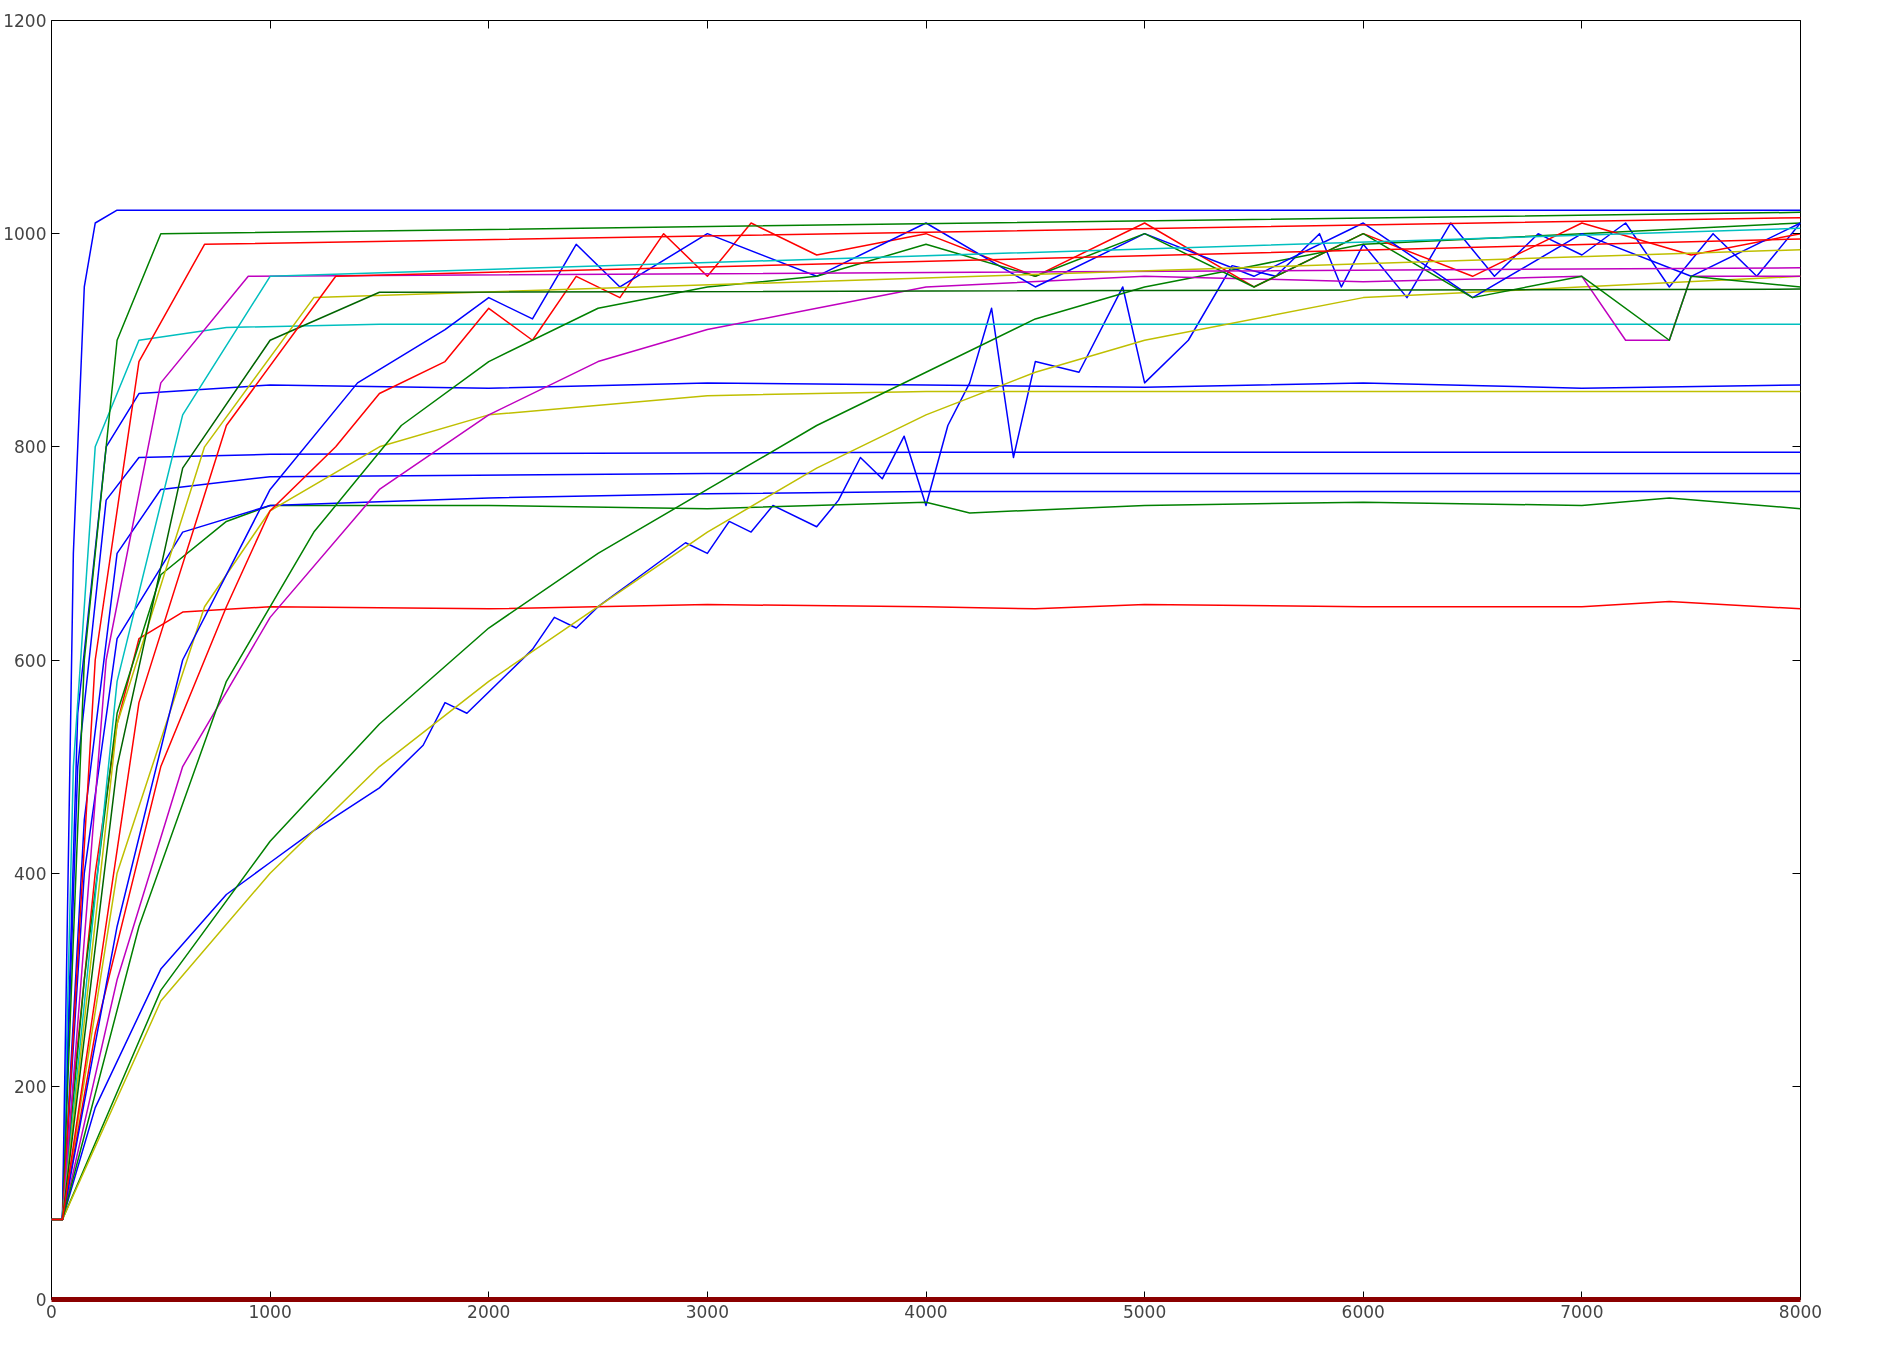  I want to click on y-tick-label: 800, so click(30, 447).